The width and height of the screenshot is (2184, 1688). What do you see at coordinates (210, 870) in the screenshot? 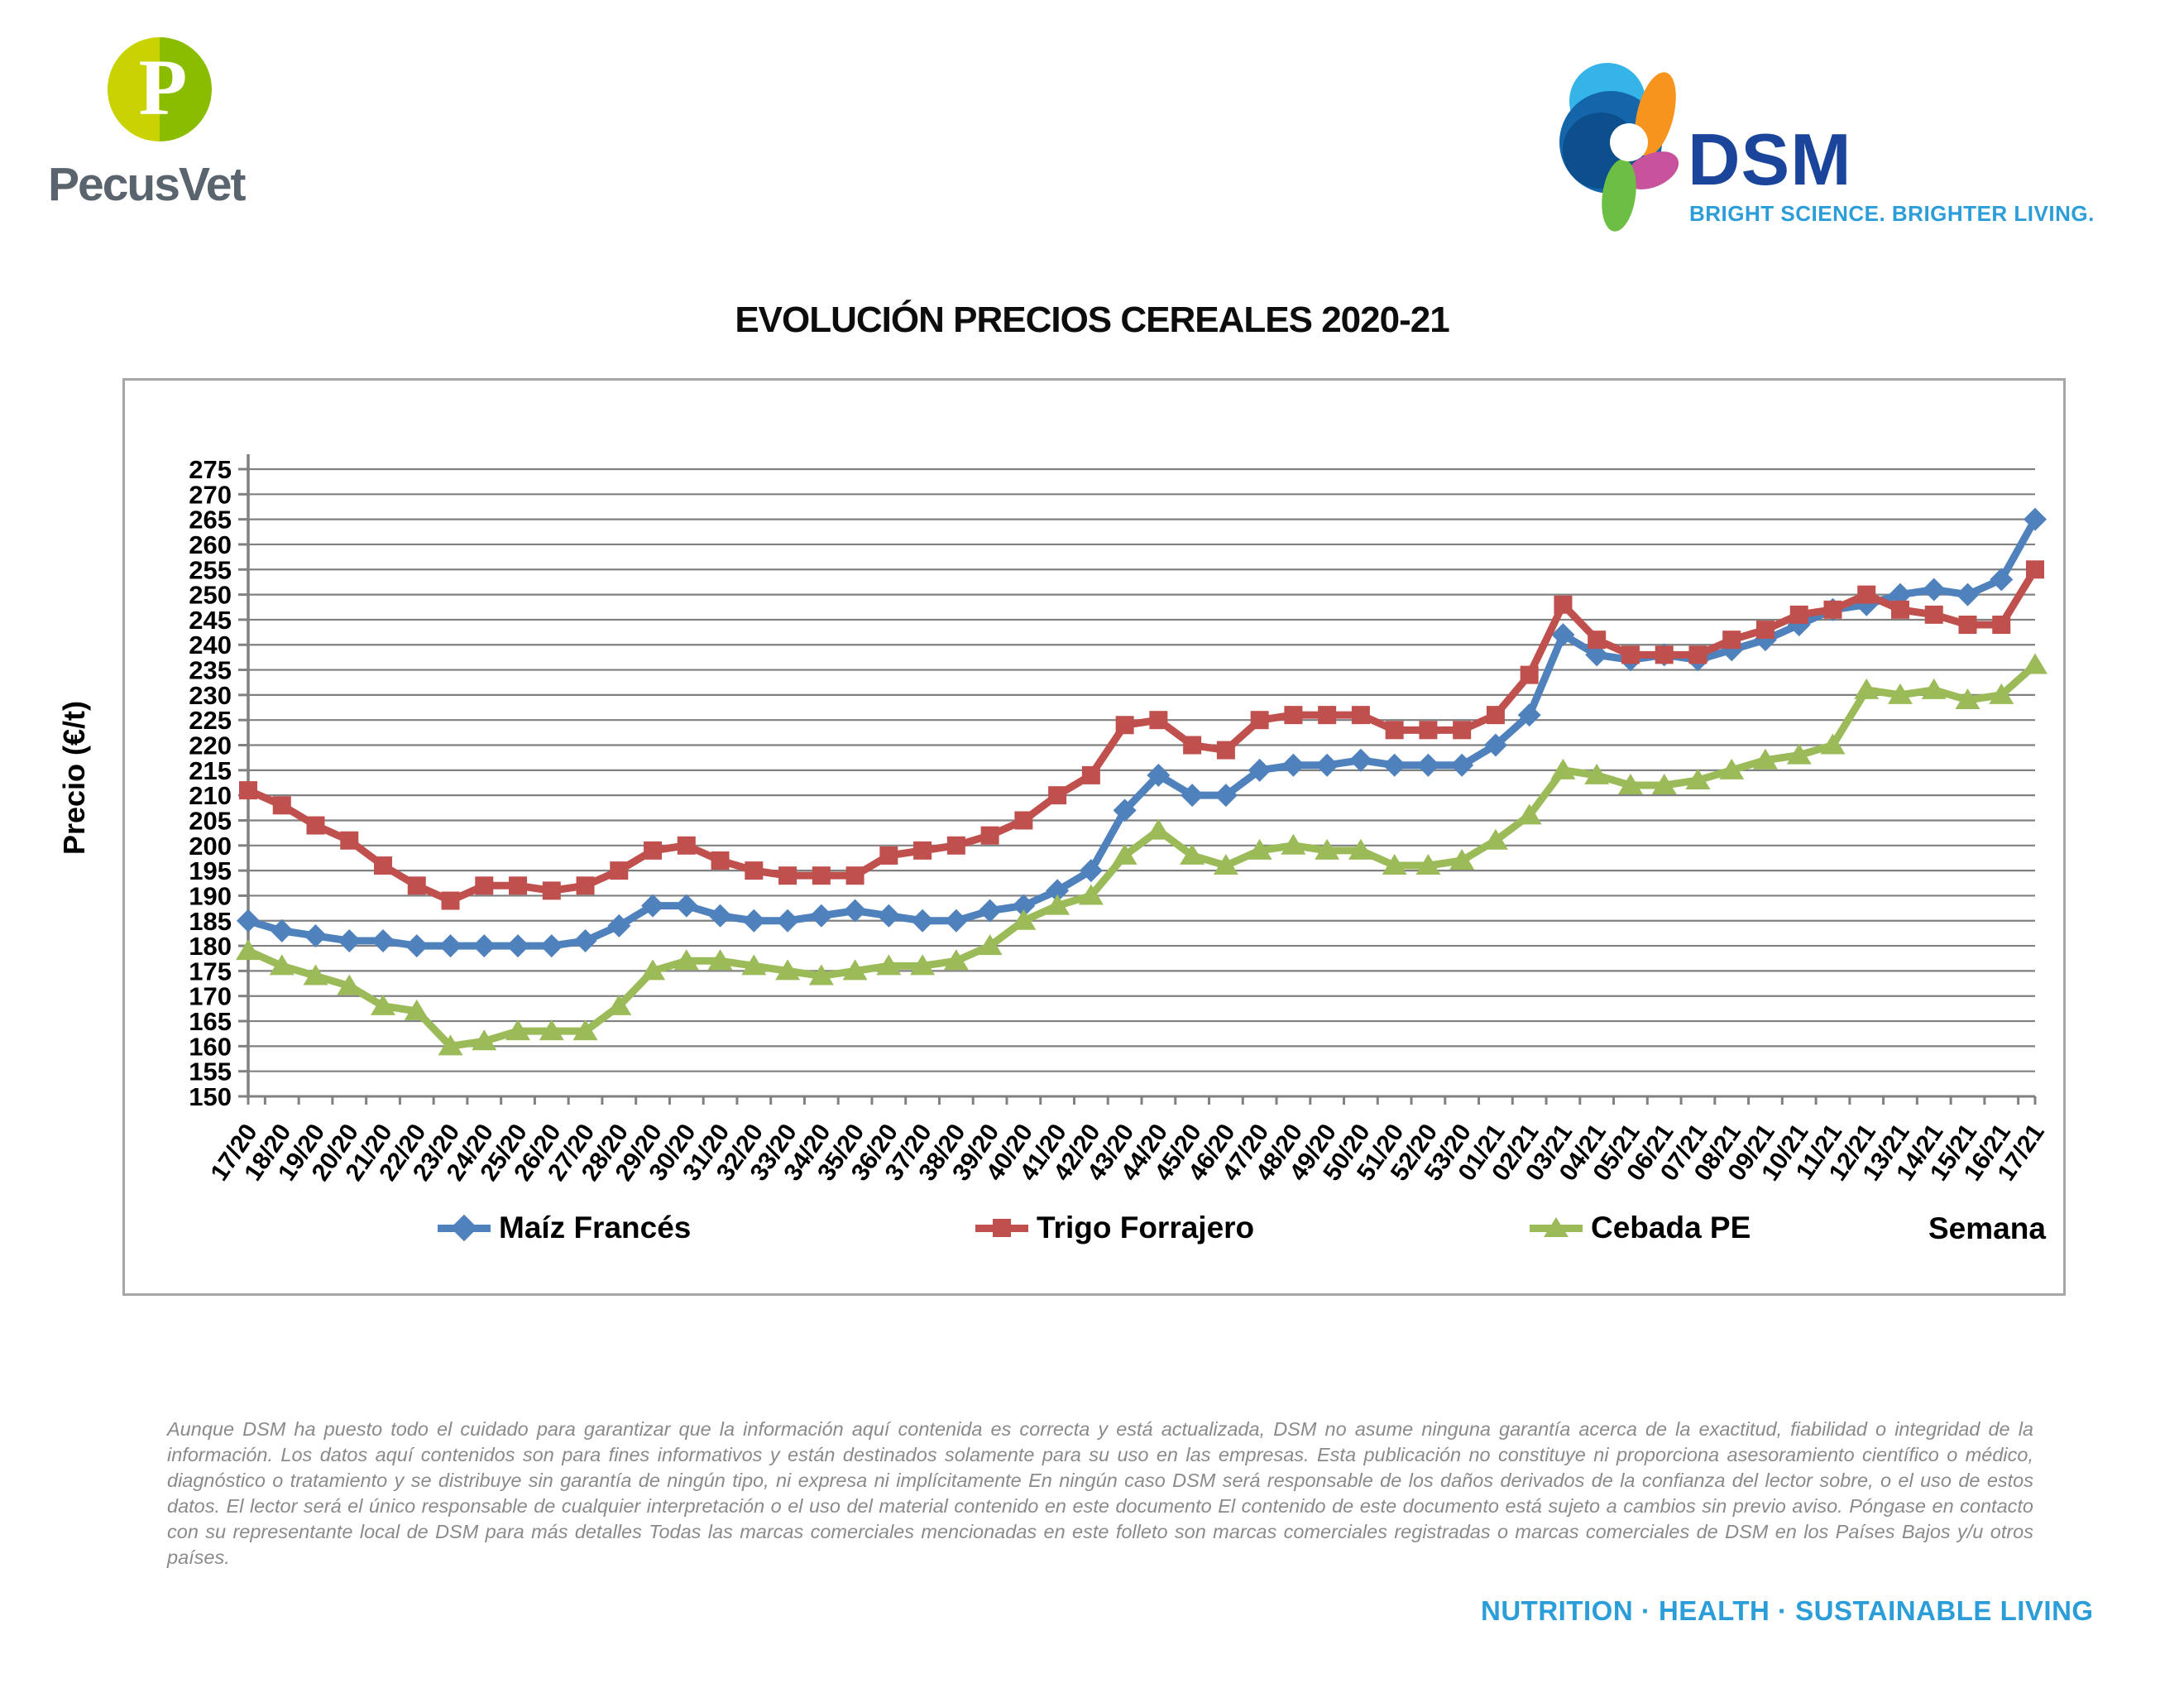
I see `svg-text: 195` at bounding box center [210, 870].